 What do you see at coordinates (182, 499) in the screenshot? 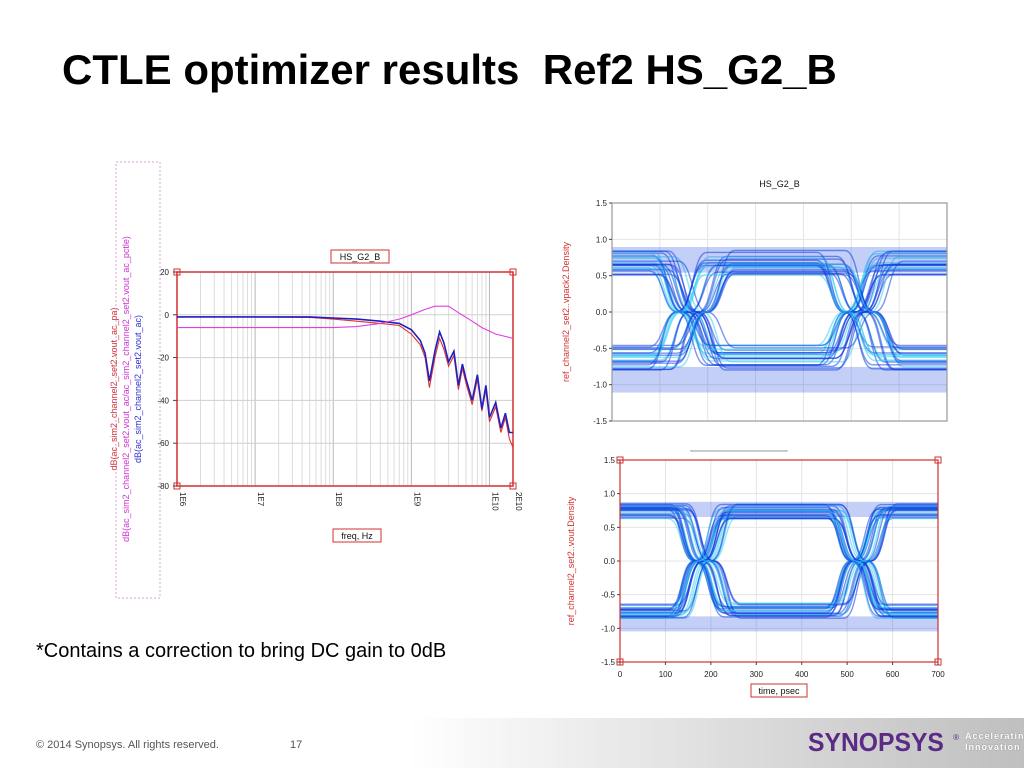
I see `x-tick-label: 1E6` at bounding box center [182, 499].